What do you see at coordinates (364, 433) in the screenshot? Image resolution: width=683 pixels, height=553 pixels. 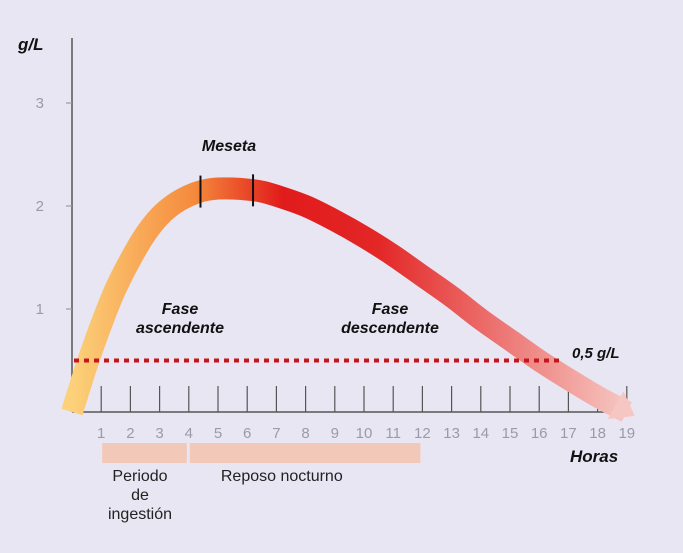 I see `x-tick-label: 10` at bounding box center [364, 433].